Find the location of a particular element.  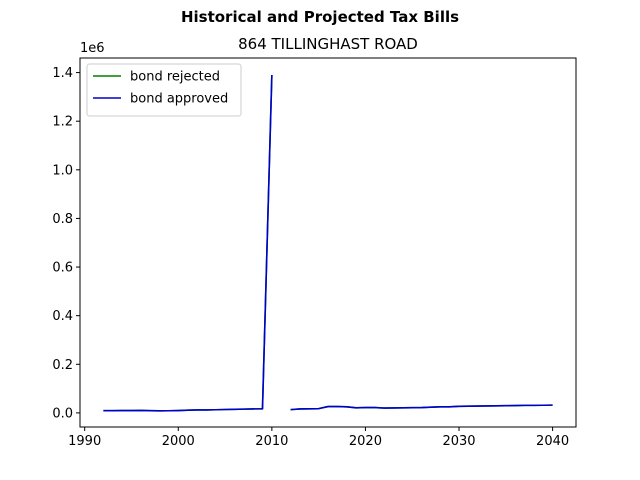

y-tick-label: 0.8 is located at coordinates (62, 219).